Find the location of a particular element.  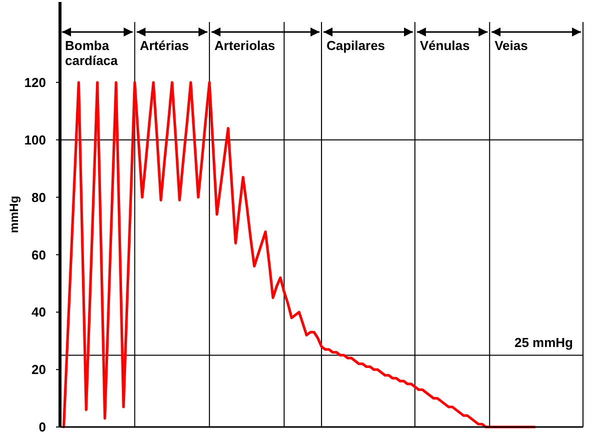

annotation: Arteriolas is located at coordinates (245, 45).